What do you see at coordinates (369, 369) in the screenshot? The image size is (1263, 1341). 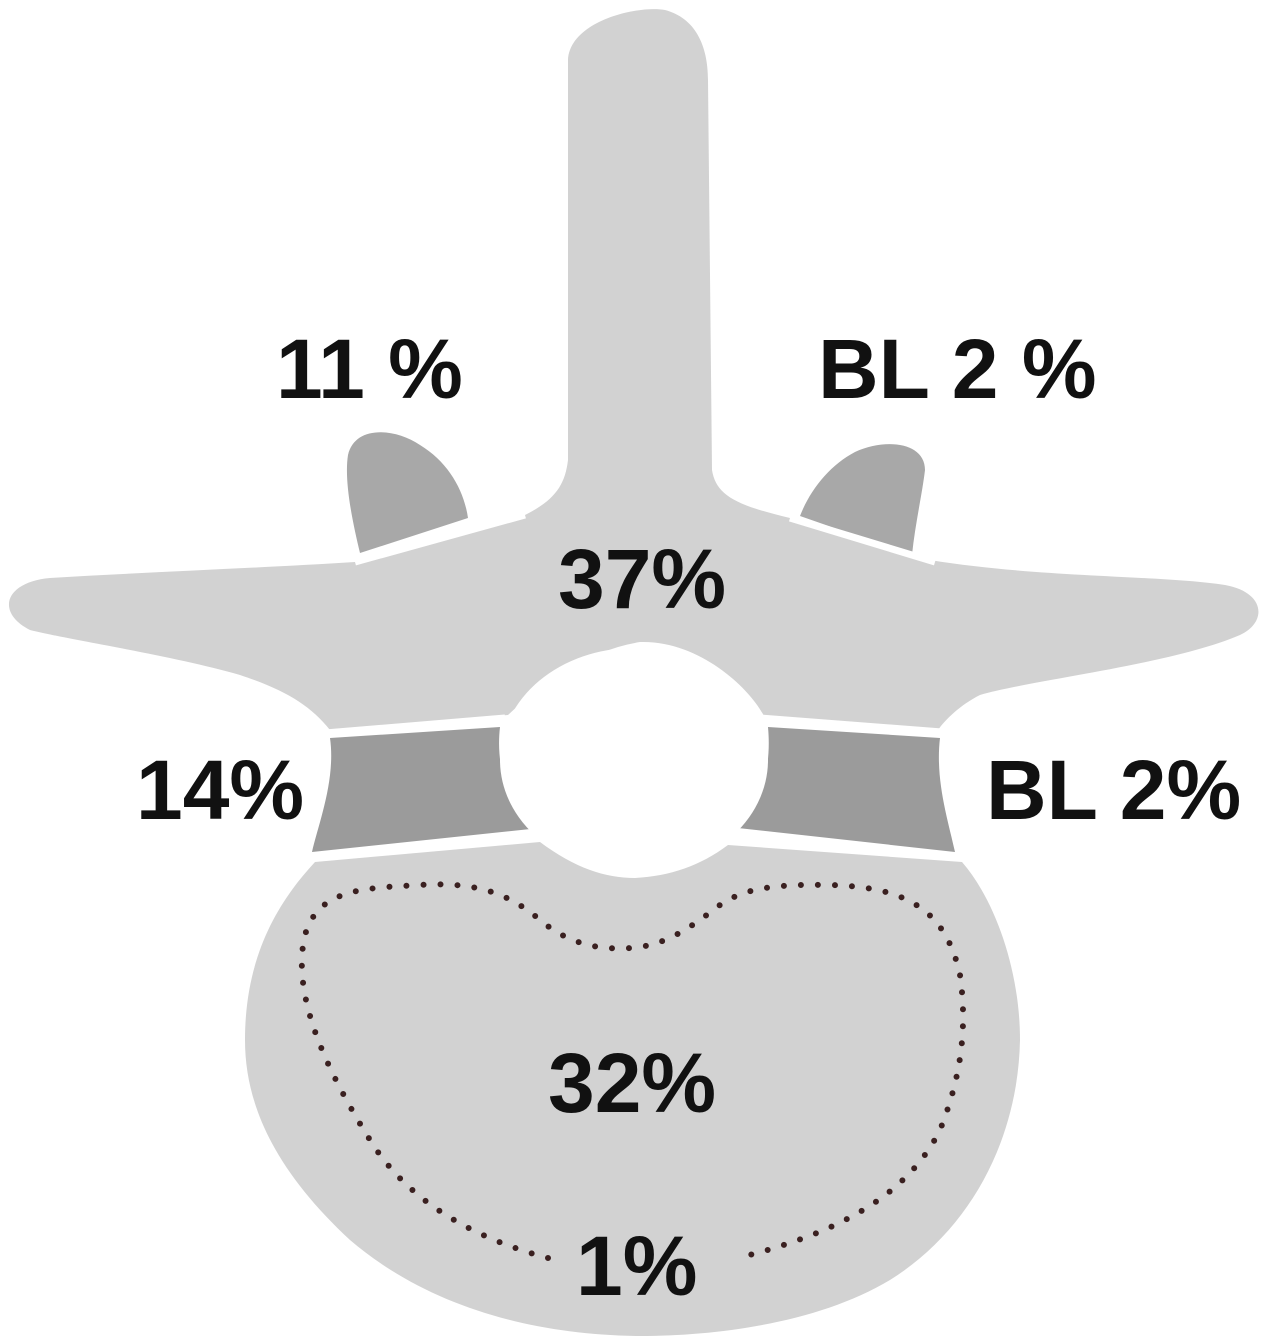 I see `left-facet-label: 11 %` at bounding box center [369, 369].